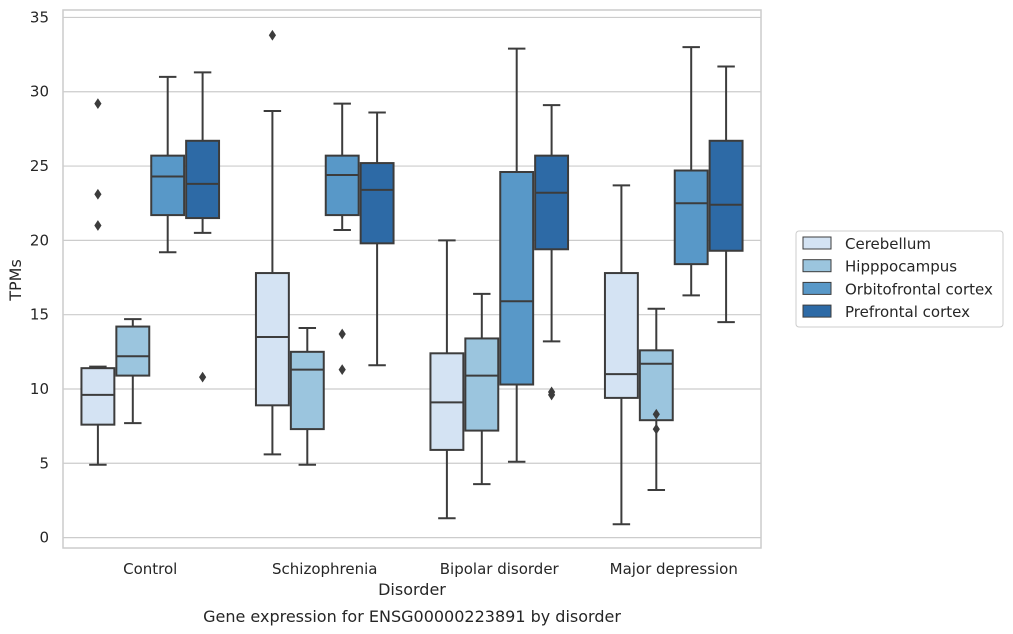 The width and height of the screenshot is (1013, 634). I want to click on x-axis-label: Disorder, so click(412, 589).